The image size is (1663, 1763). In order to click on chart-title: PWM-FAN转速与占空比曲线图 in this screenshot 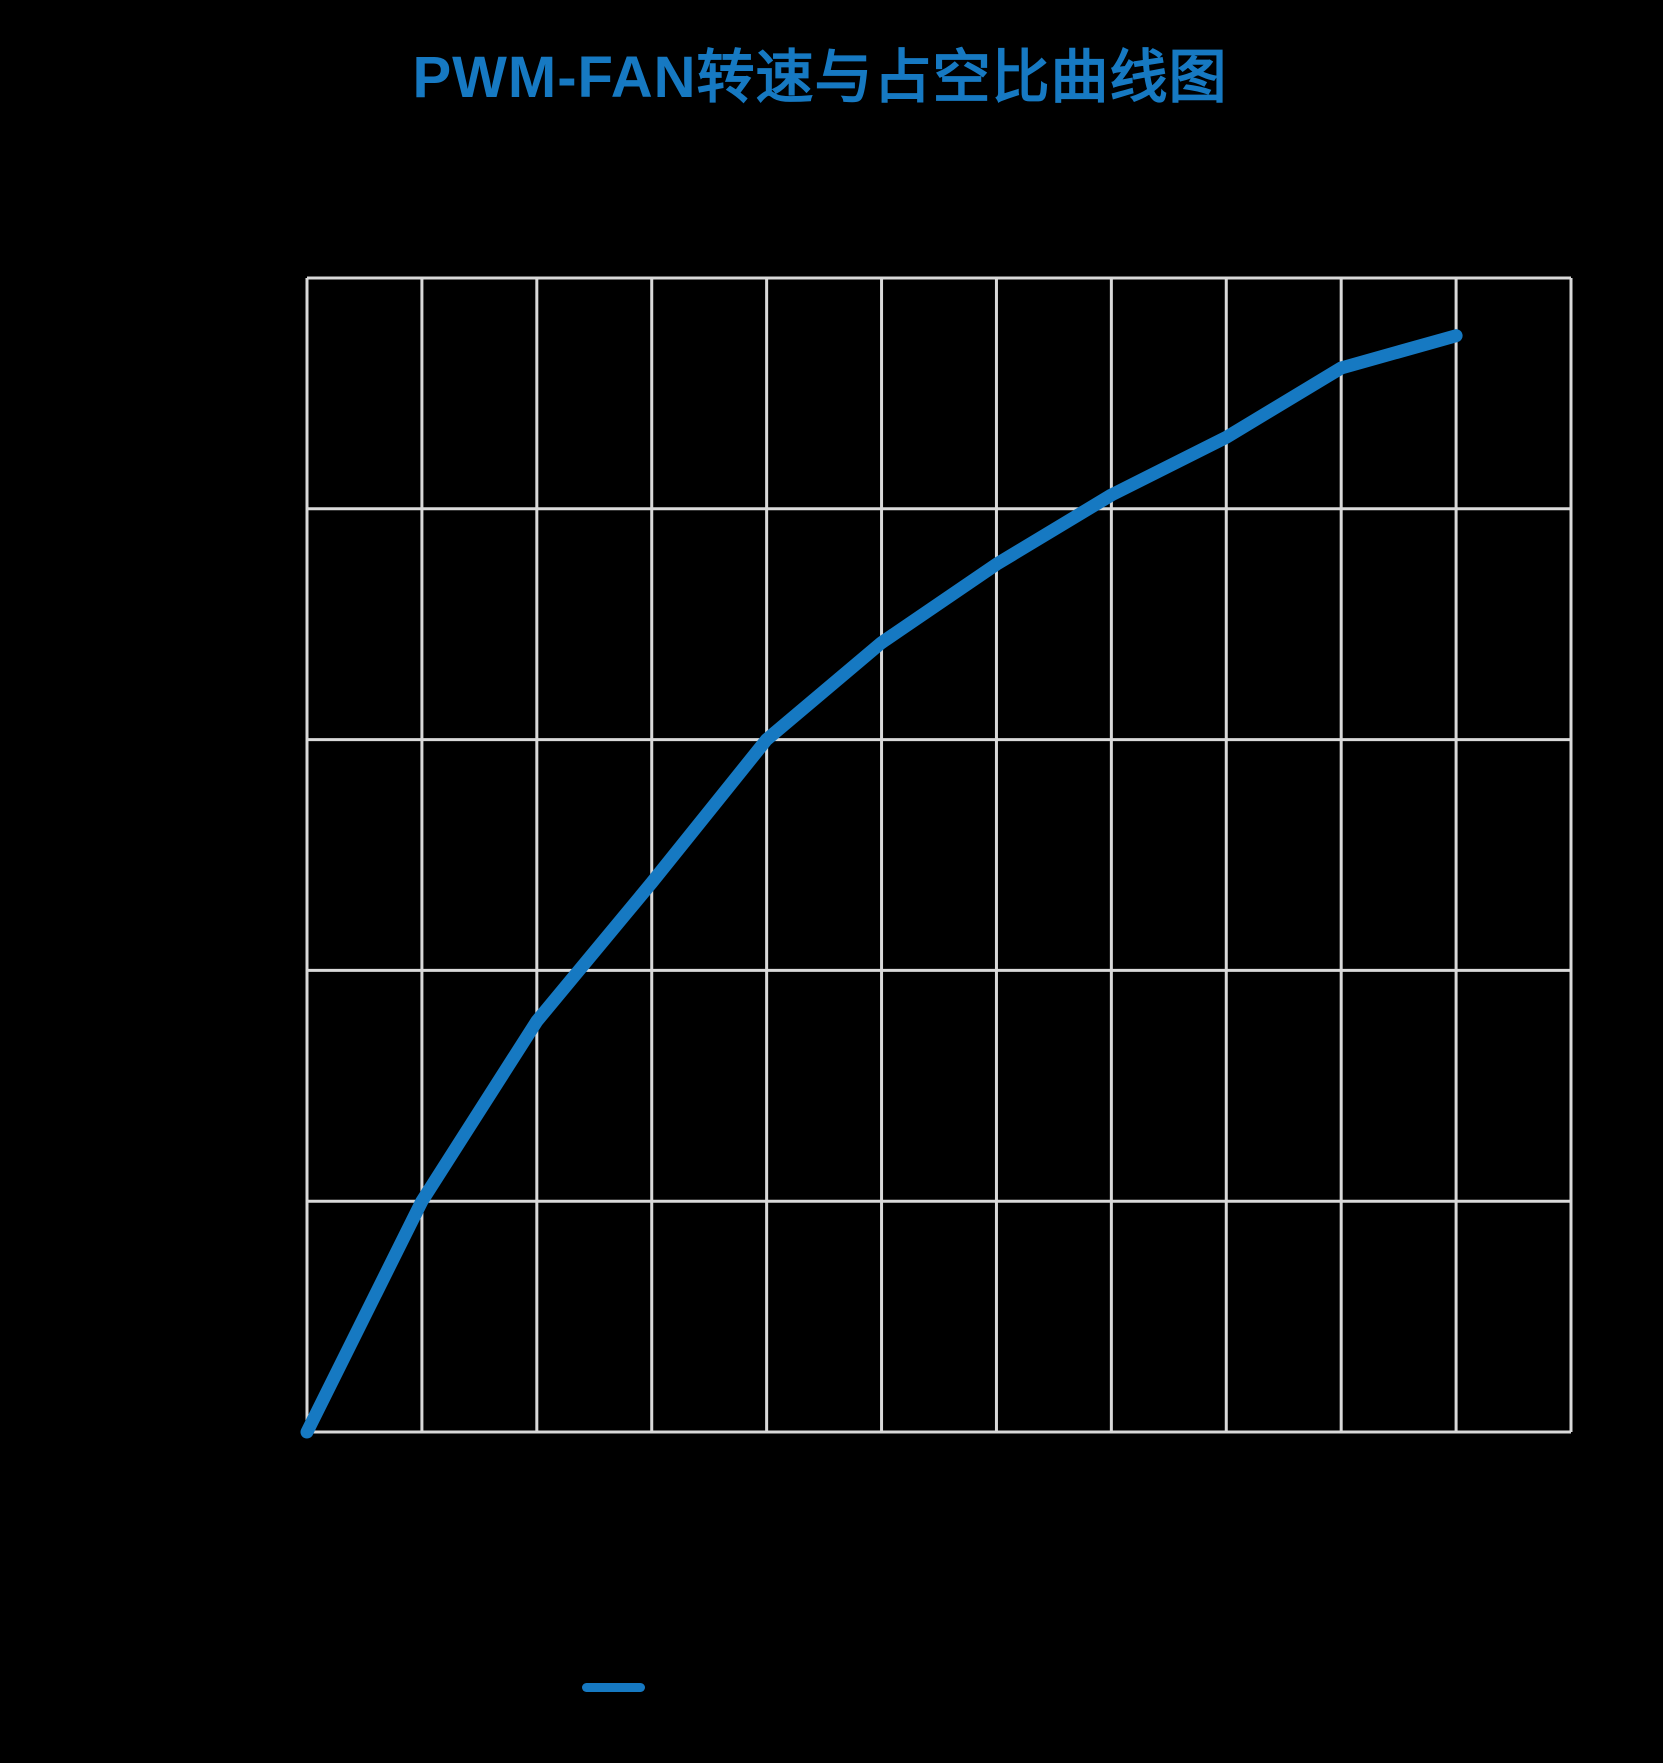, I will do `click(820, 77)`.